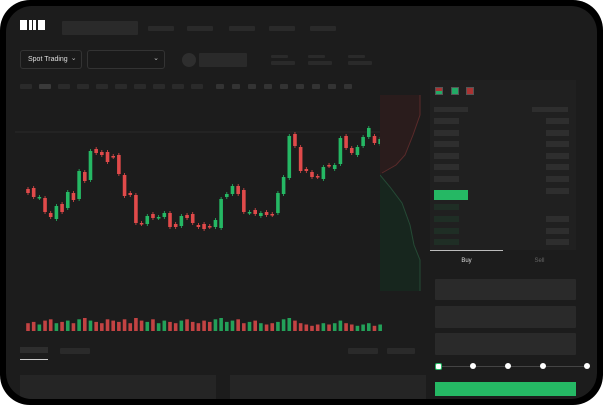 The width and height of the screenshot is (603, 405). What do you see at coordinates (470, 91) in the screenshot?
I see `asks-only-icon` at bounding box center [470, 91].